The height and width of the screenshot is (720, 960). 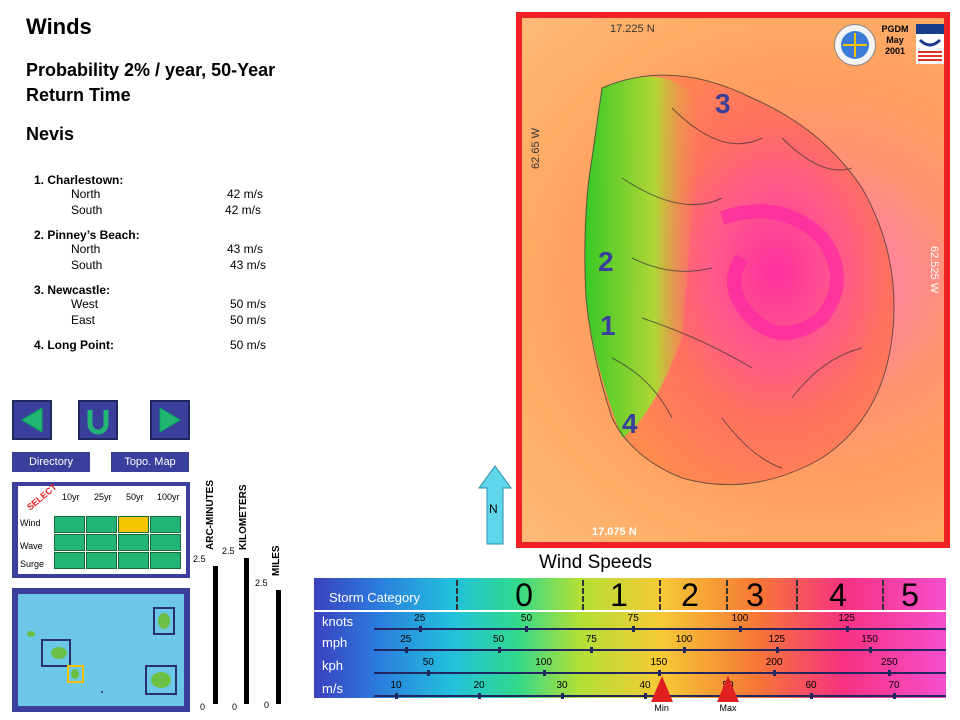 What do you see at coordinates (32, 564) in the screenshot?
I see `row-header: Surge` at bounding box center [32, 564].